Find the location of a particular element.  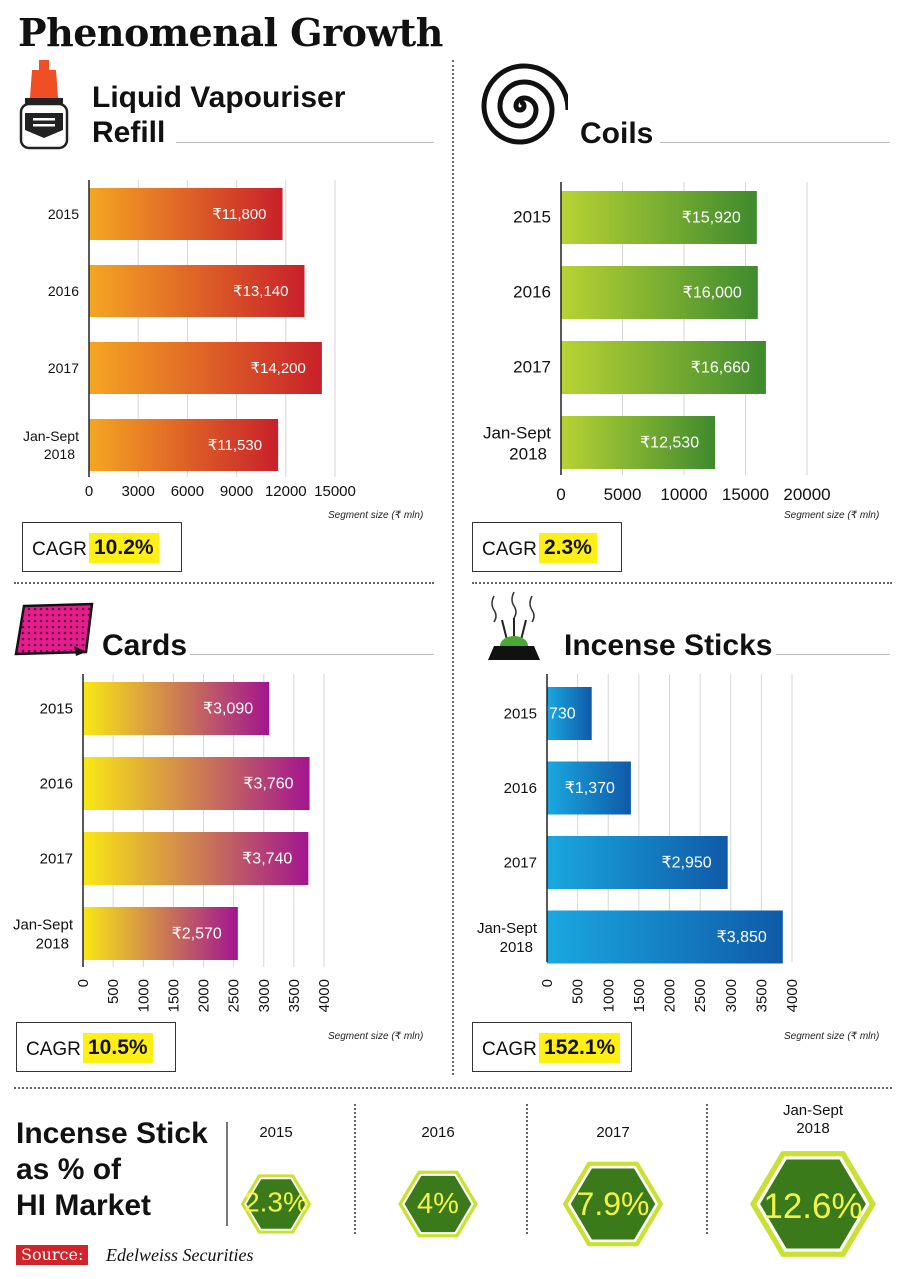

liquid-title-rule is located at coordinates (305, 142).